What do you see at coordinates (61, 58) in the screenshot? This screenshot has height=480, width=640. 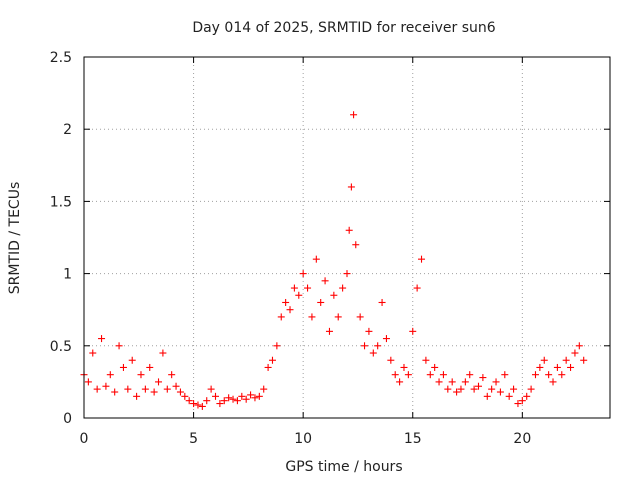 I see `y-tick-label: 2.5` at bounding box center [61, 58].